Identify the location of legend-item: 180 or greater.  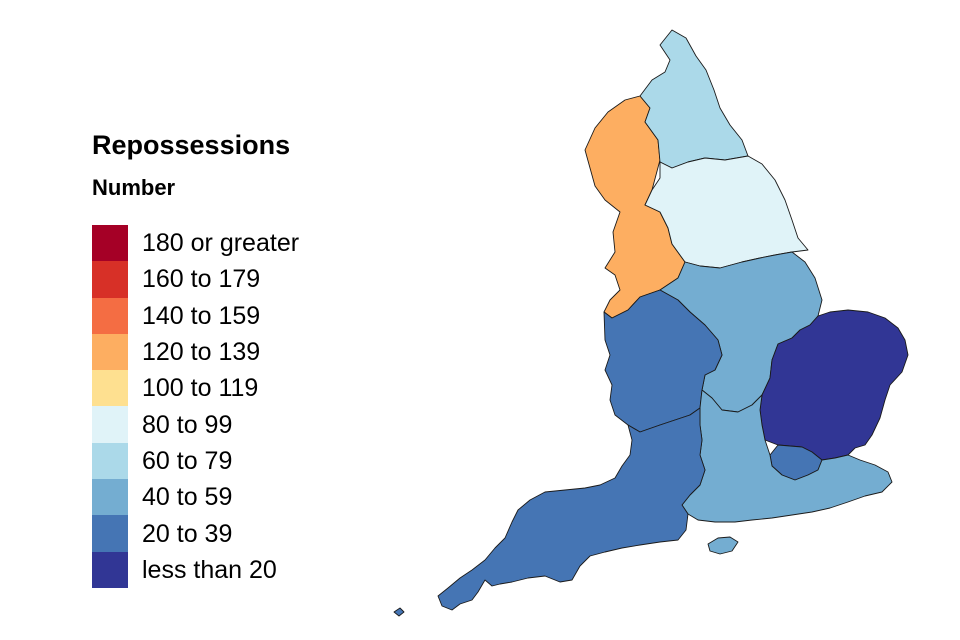
(196, 243).